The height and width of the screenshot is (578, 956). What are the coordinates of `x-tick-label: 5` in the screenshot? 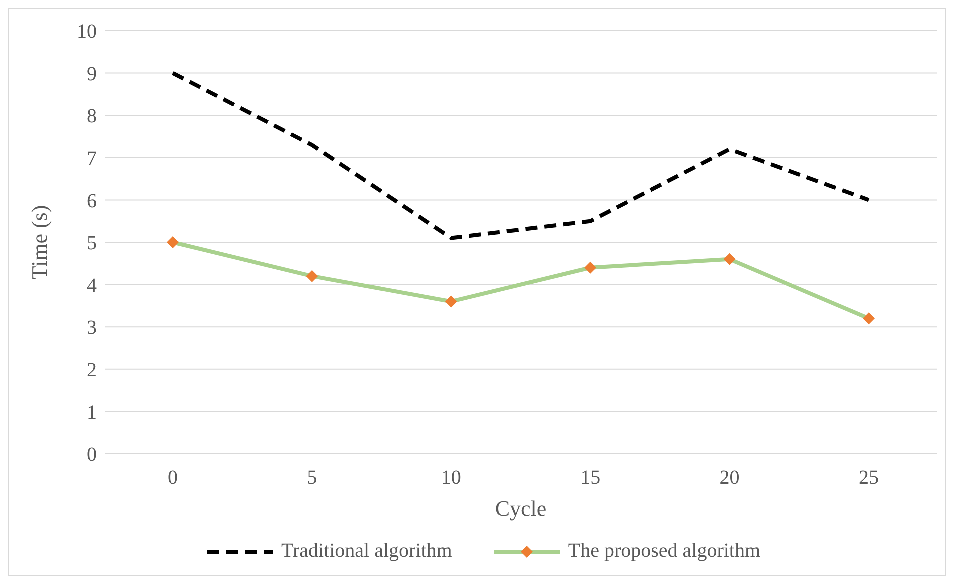 It's located at (312, 478).